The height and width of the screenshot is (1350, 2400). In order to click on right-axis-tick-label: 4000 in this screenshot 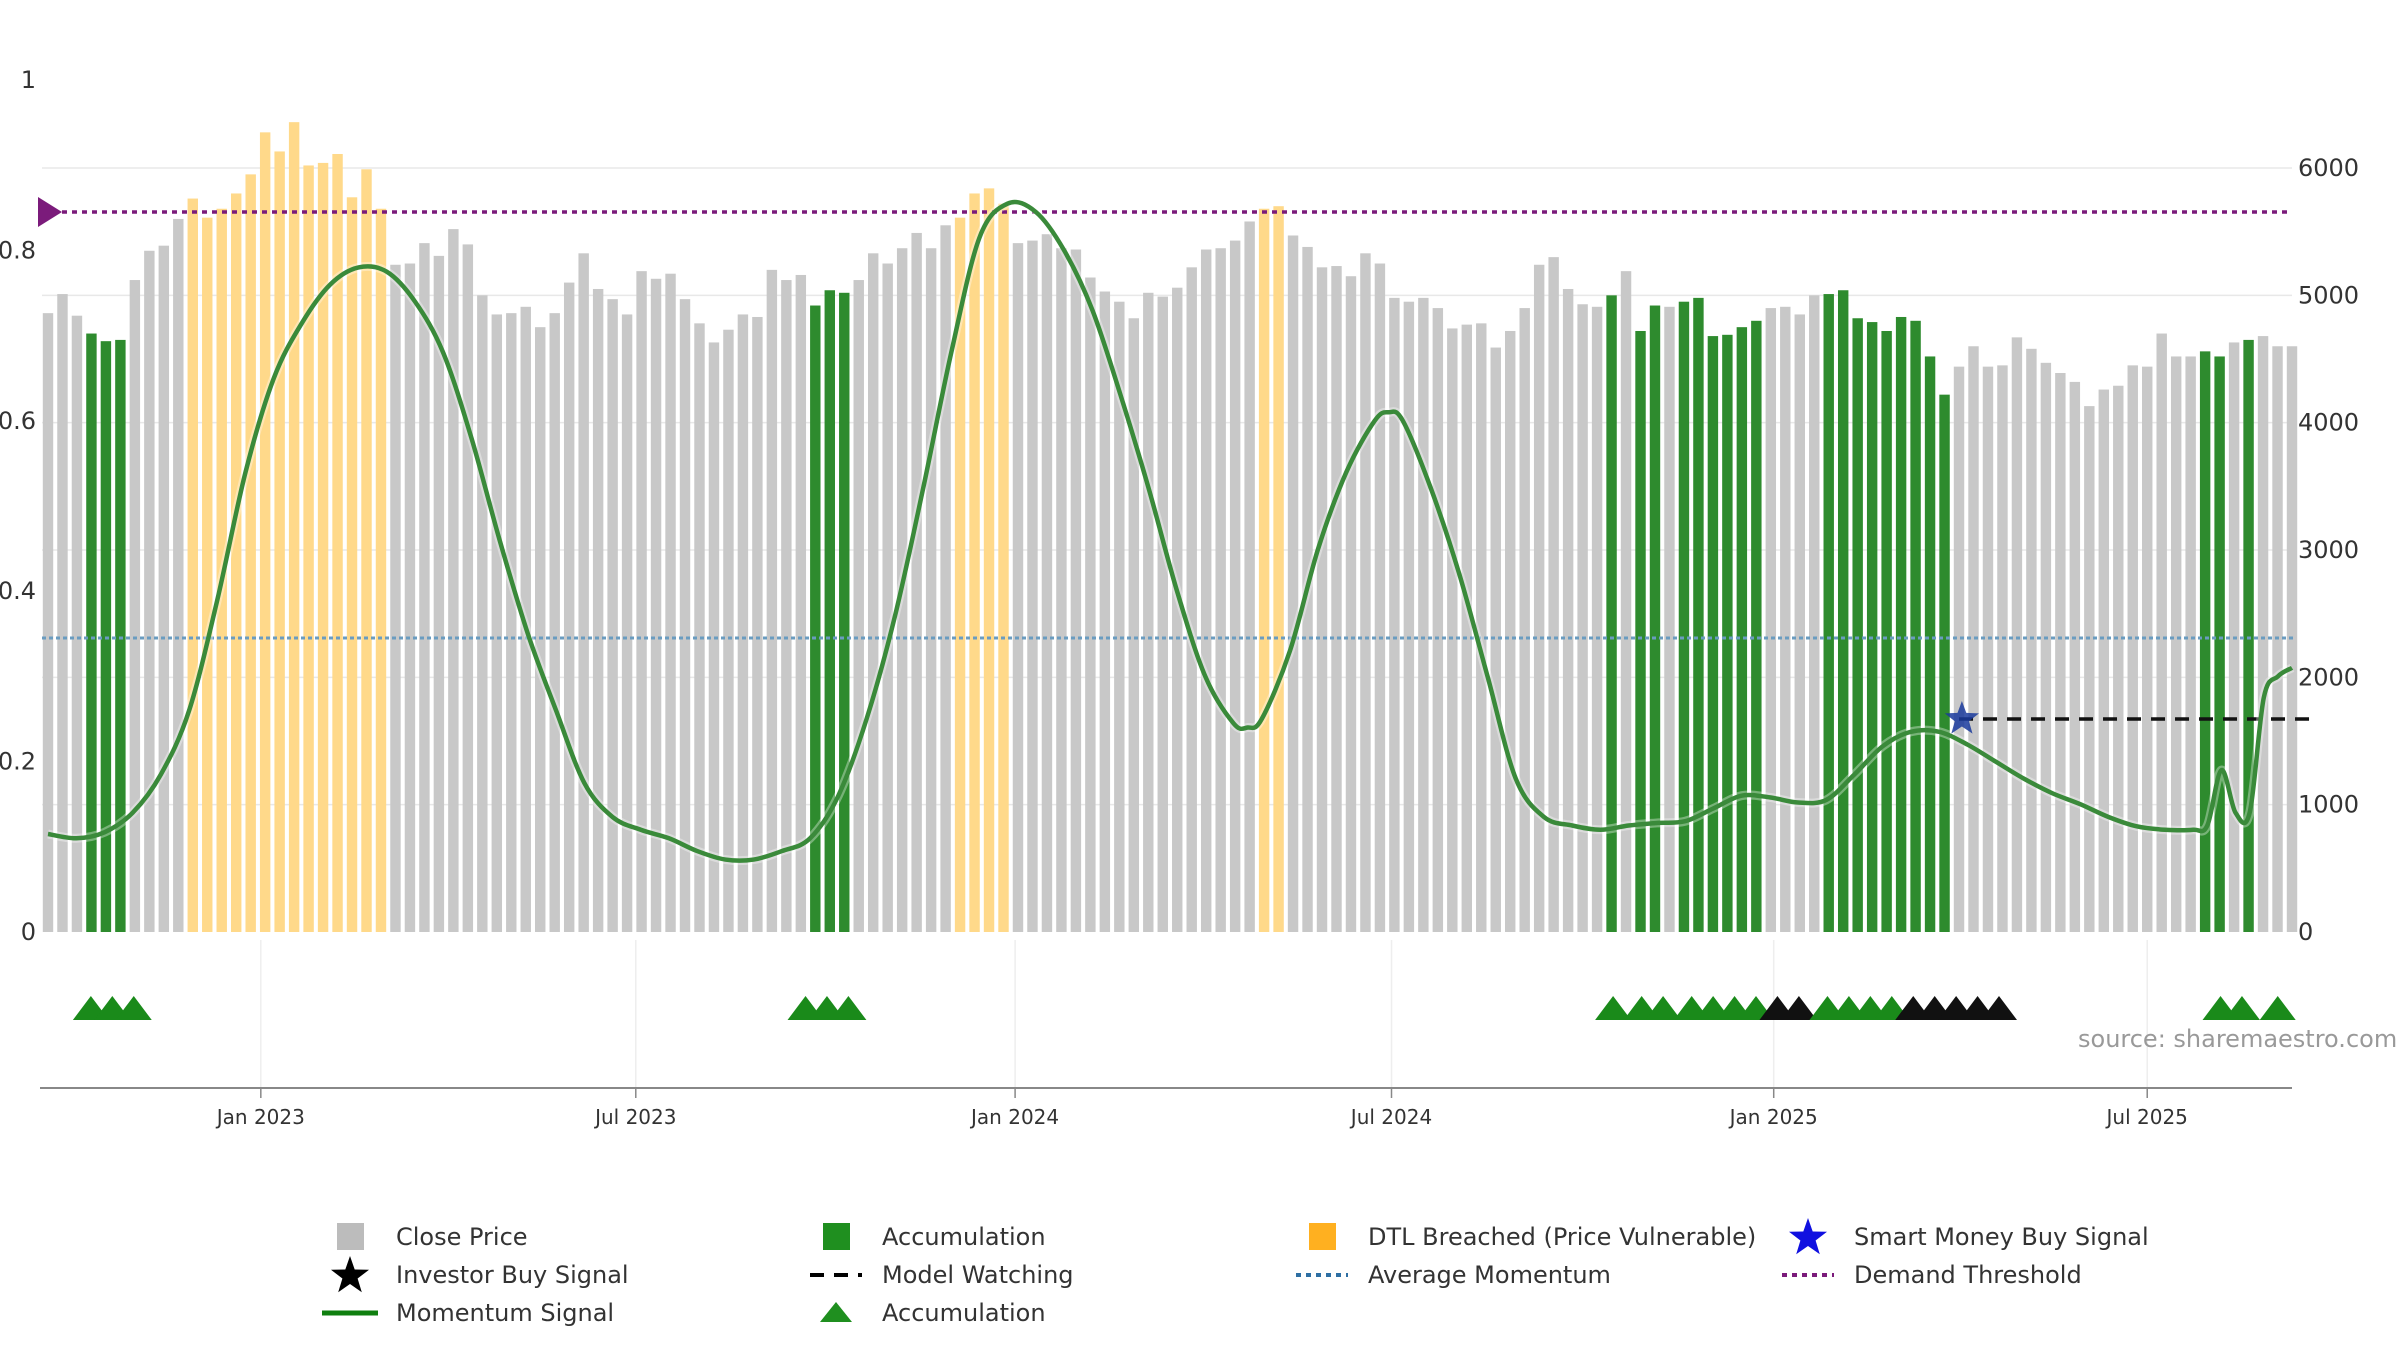, I will do `click(2328, 423)`.